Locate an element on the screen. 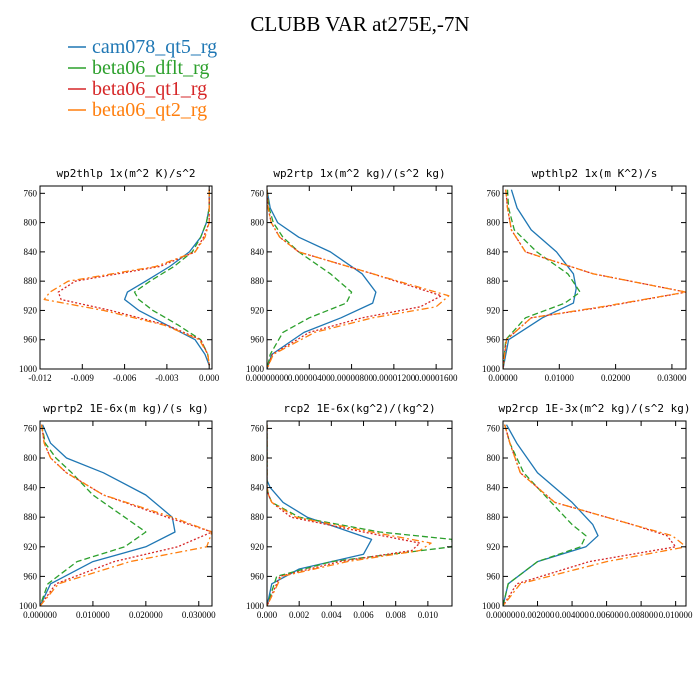 The image size is (700, 700). figure-title: CLUBB VAR at275E,-7N is located at coordinates (359, 24).